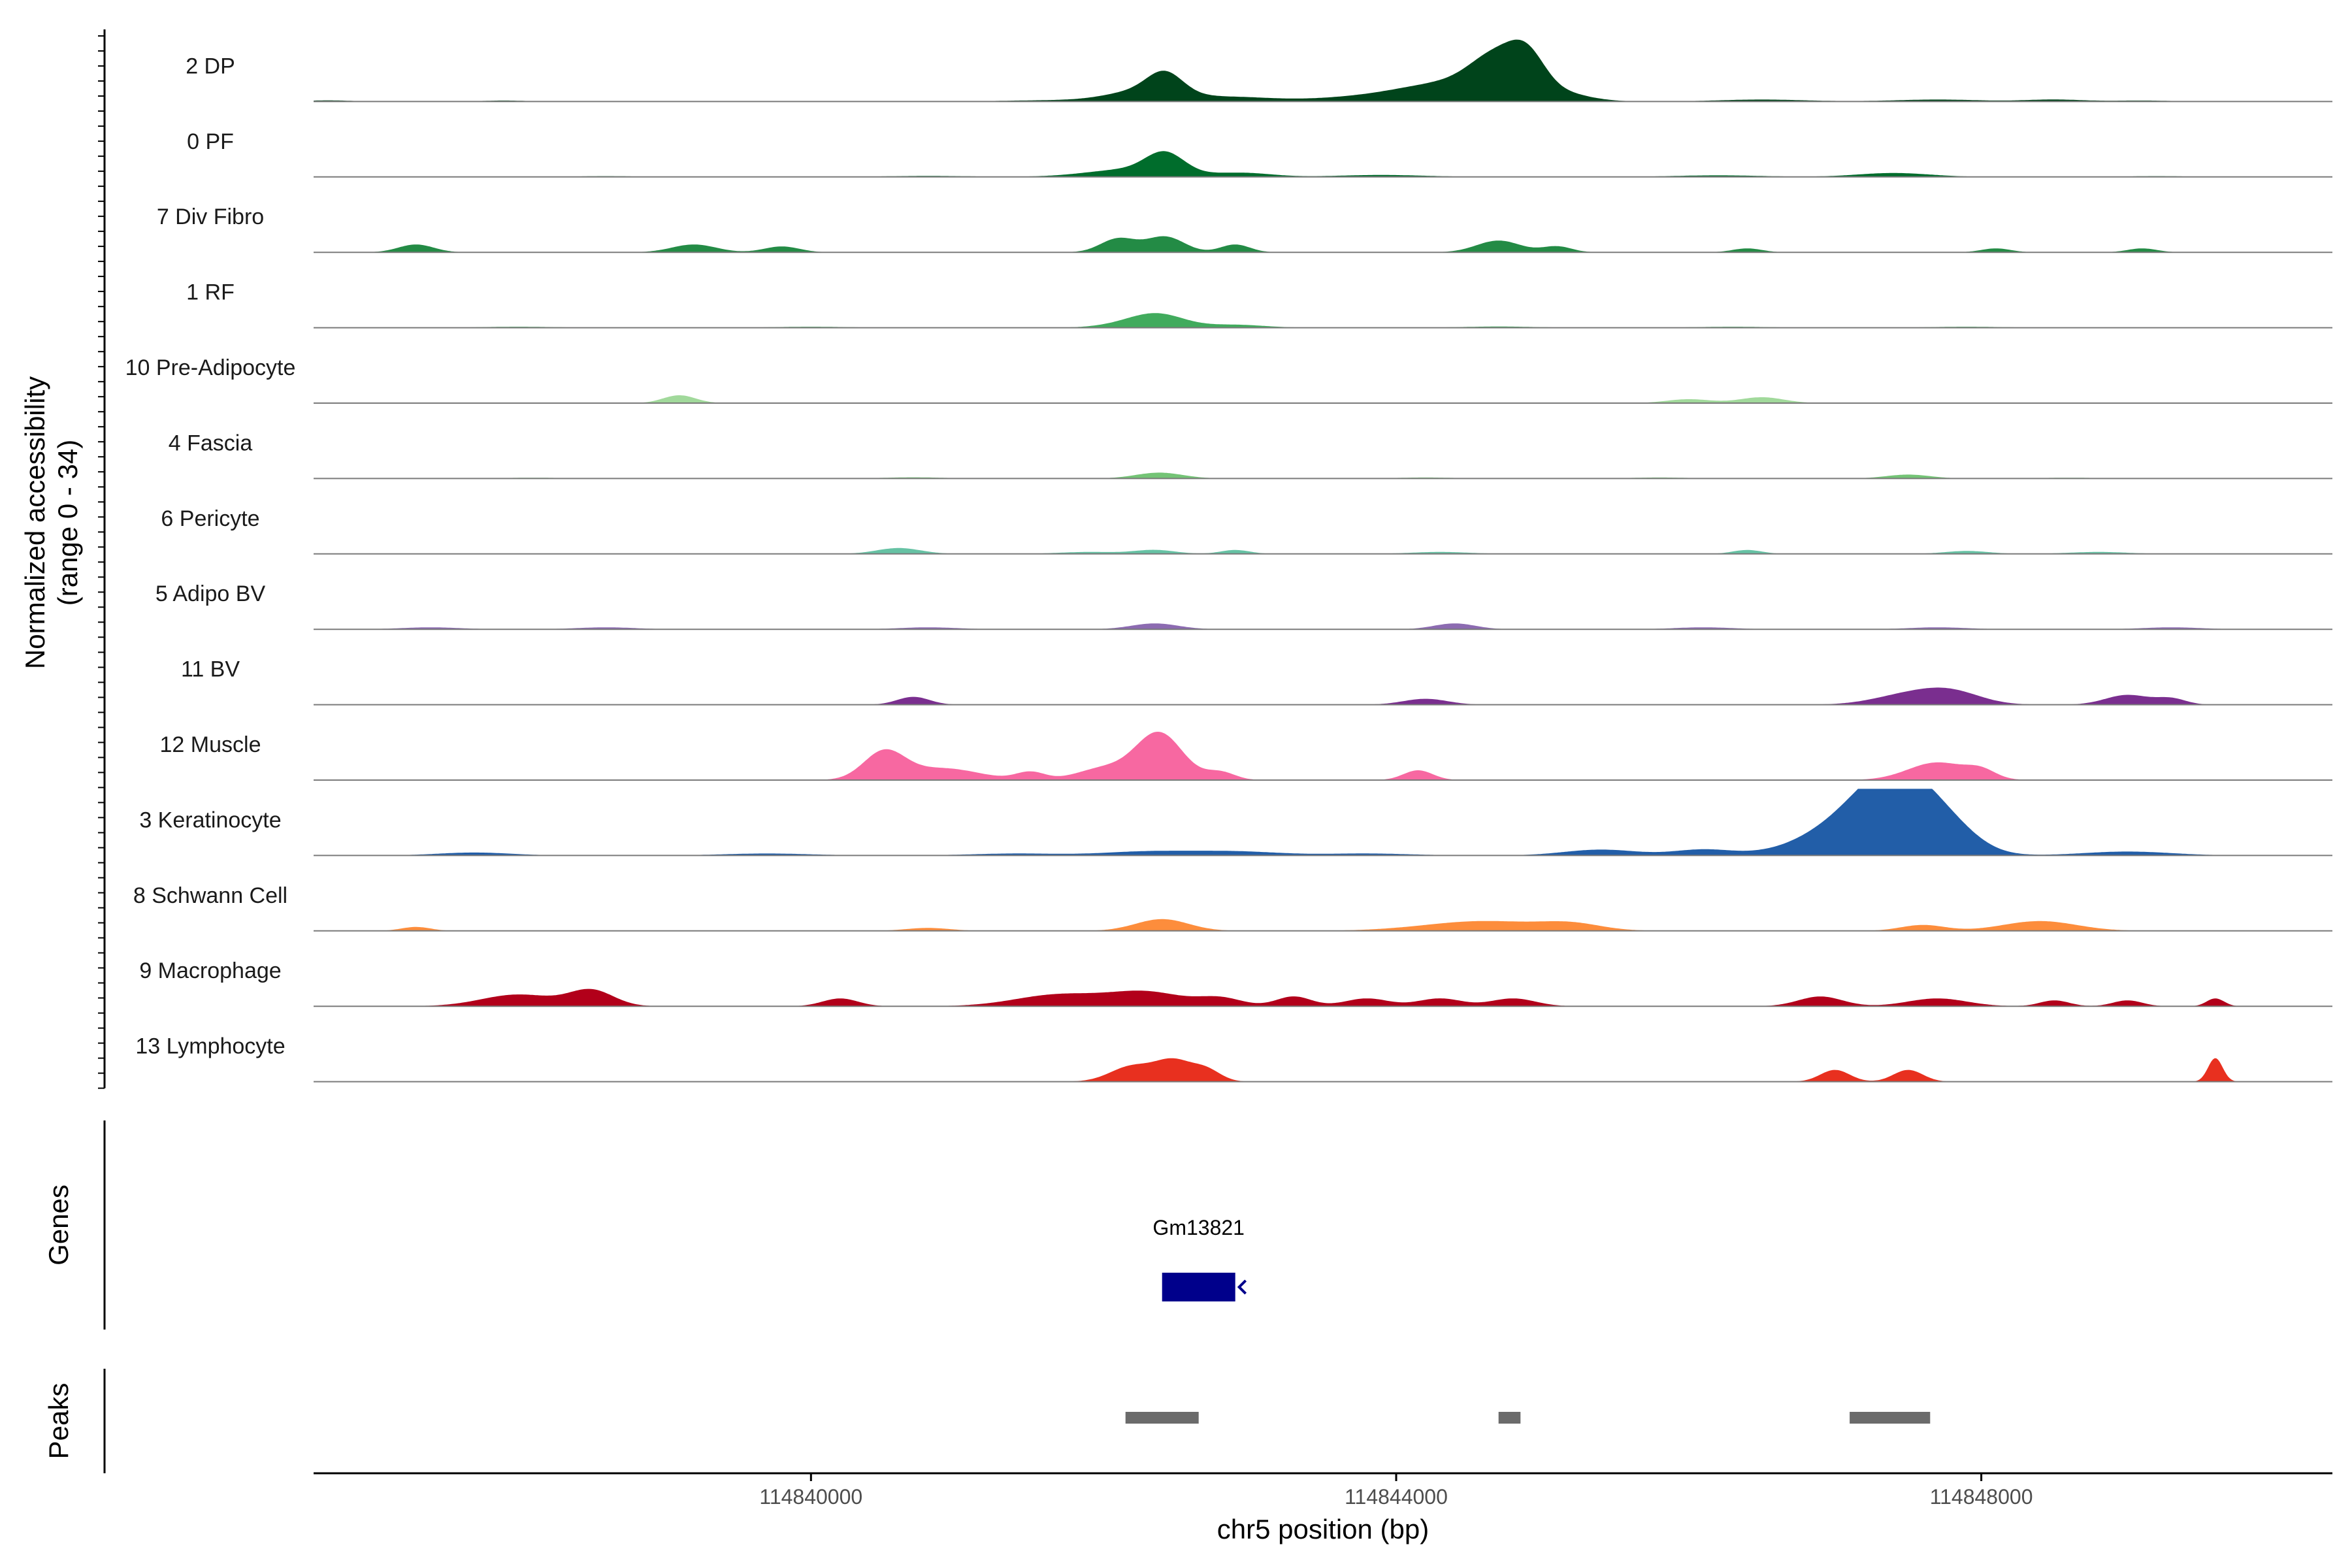 This screenshot has width=2352, height=1568. What do you see at coordinates (102, 559) in the screenshot?
I see `left-accessibility-axis` at bounding box center [102, 559].